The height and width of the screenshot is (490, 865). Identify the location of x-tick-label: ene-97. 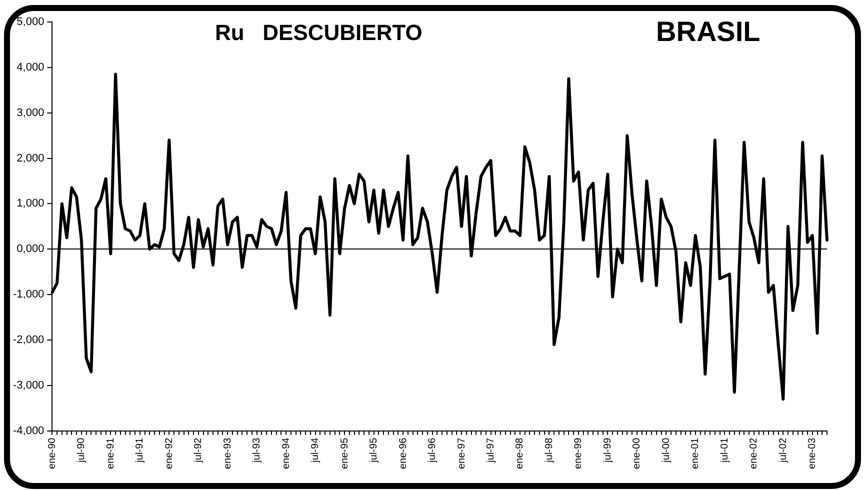
(462, 453).